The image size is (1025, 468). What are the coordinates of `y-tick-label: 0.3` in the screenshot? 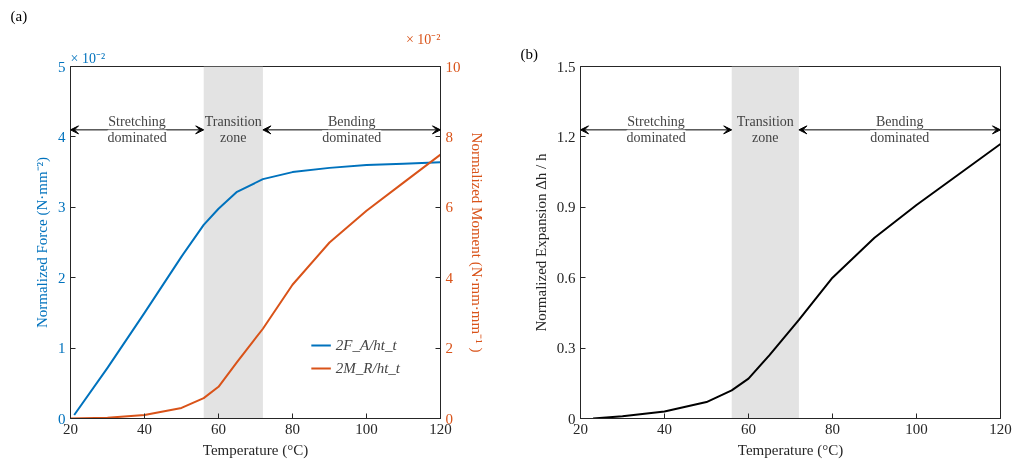 It's located at (566, 348).